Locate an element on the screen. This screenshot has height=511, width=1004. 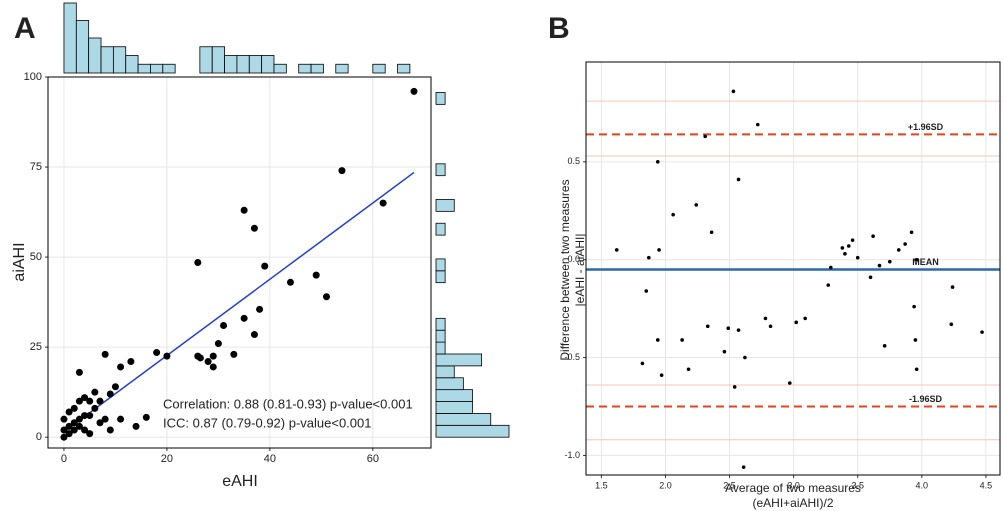
y-axis-label: |eAHI - aiAHI| is located at coordinates (580, 270).